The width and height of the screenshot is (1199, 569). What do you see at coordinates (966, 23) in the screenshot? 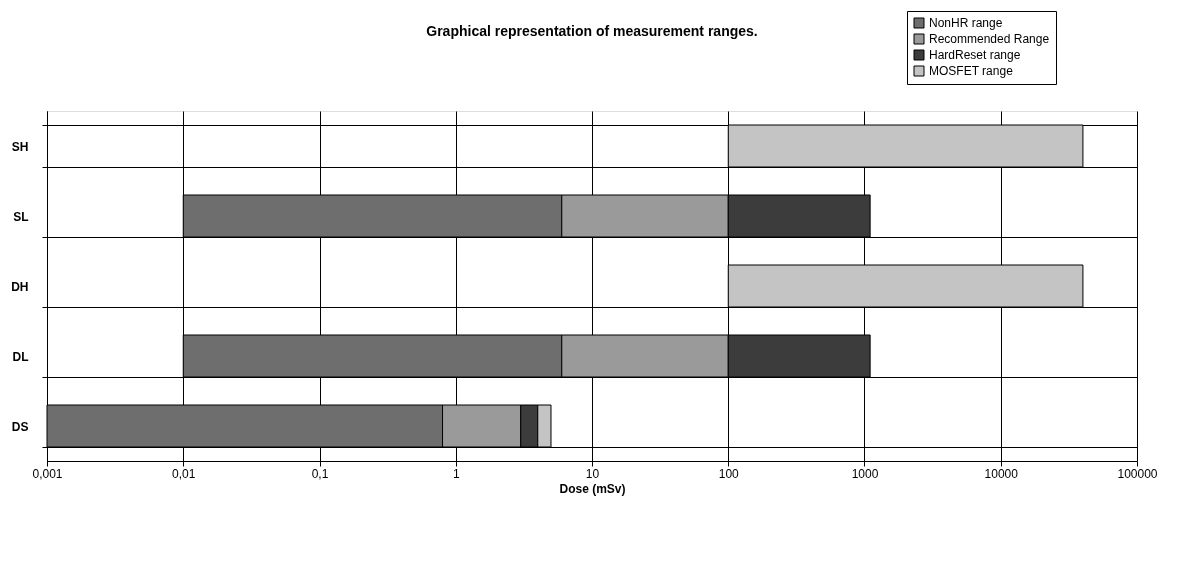
I see `legend-label: NonHR range` at bounding box center [966, 23].